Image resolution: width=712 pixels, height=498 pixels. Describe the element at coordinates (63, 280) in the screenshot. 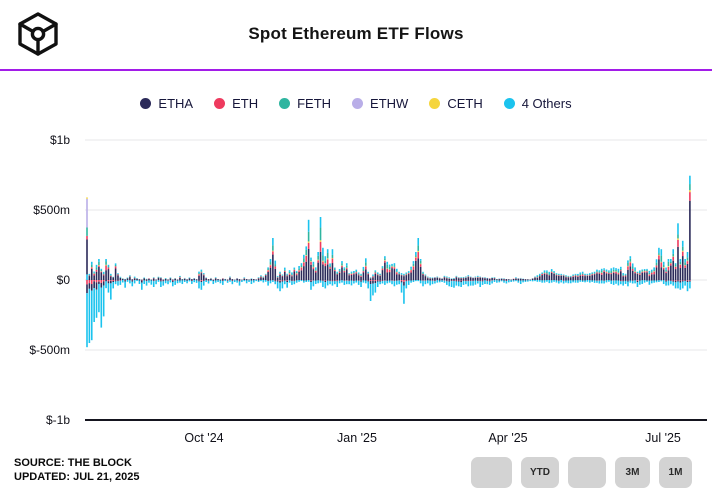

I see `y-tick-0: $0` at that location.